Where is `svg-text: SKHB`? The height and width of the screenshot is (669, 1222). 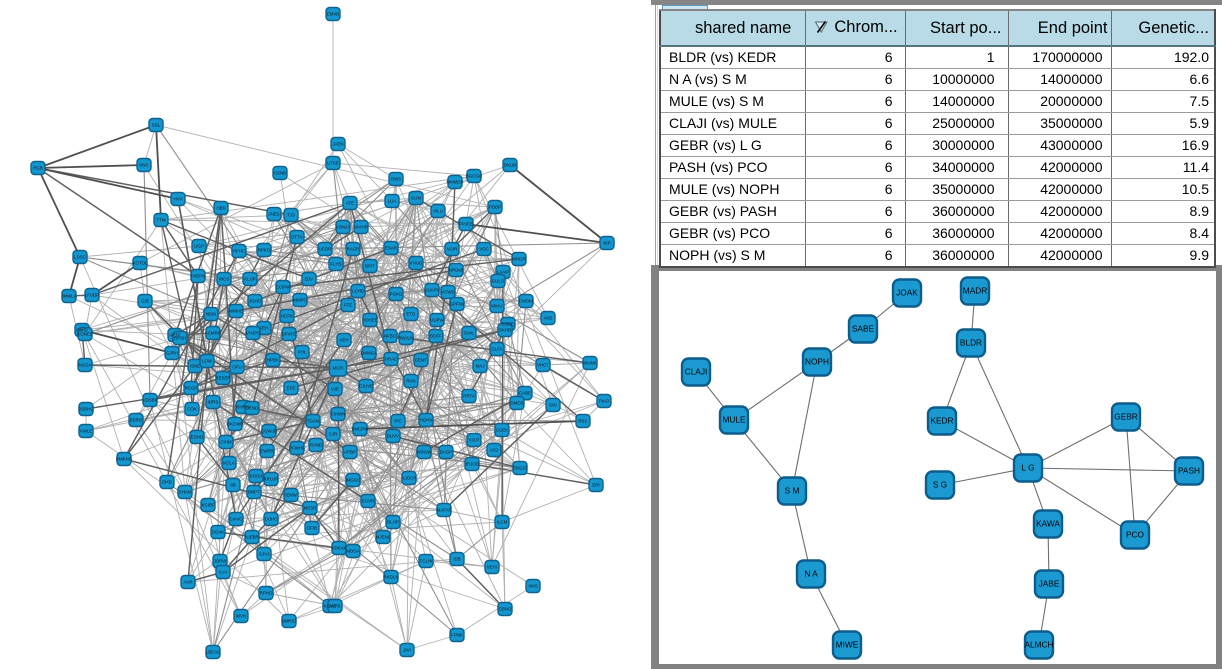 svg-text: SKHB is located at coordinates (505, 330).